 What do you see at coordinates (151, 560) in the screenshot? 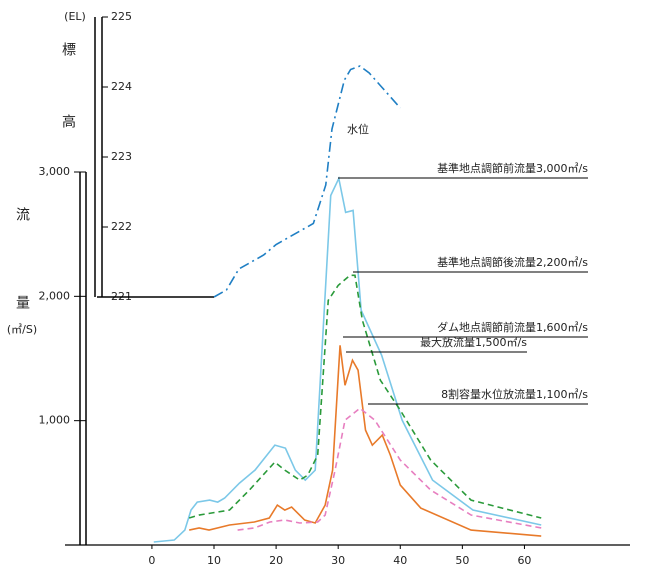
I see `x-tick-label: 0` at bounding box center [151, 560].